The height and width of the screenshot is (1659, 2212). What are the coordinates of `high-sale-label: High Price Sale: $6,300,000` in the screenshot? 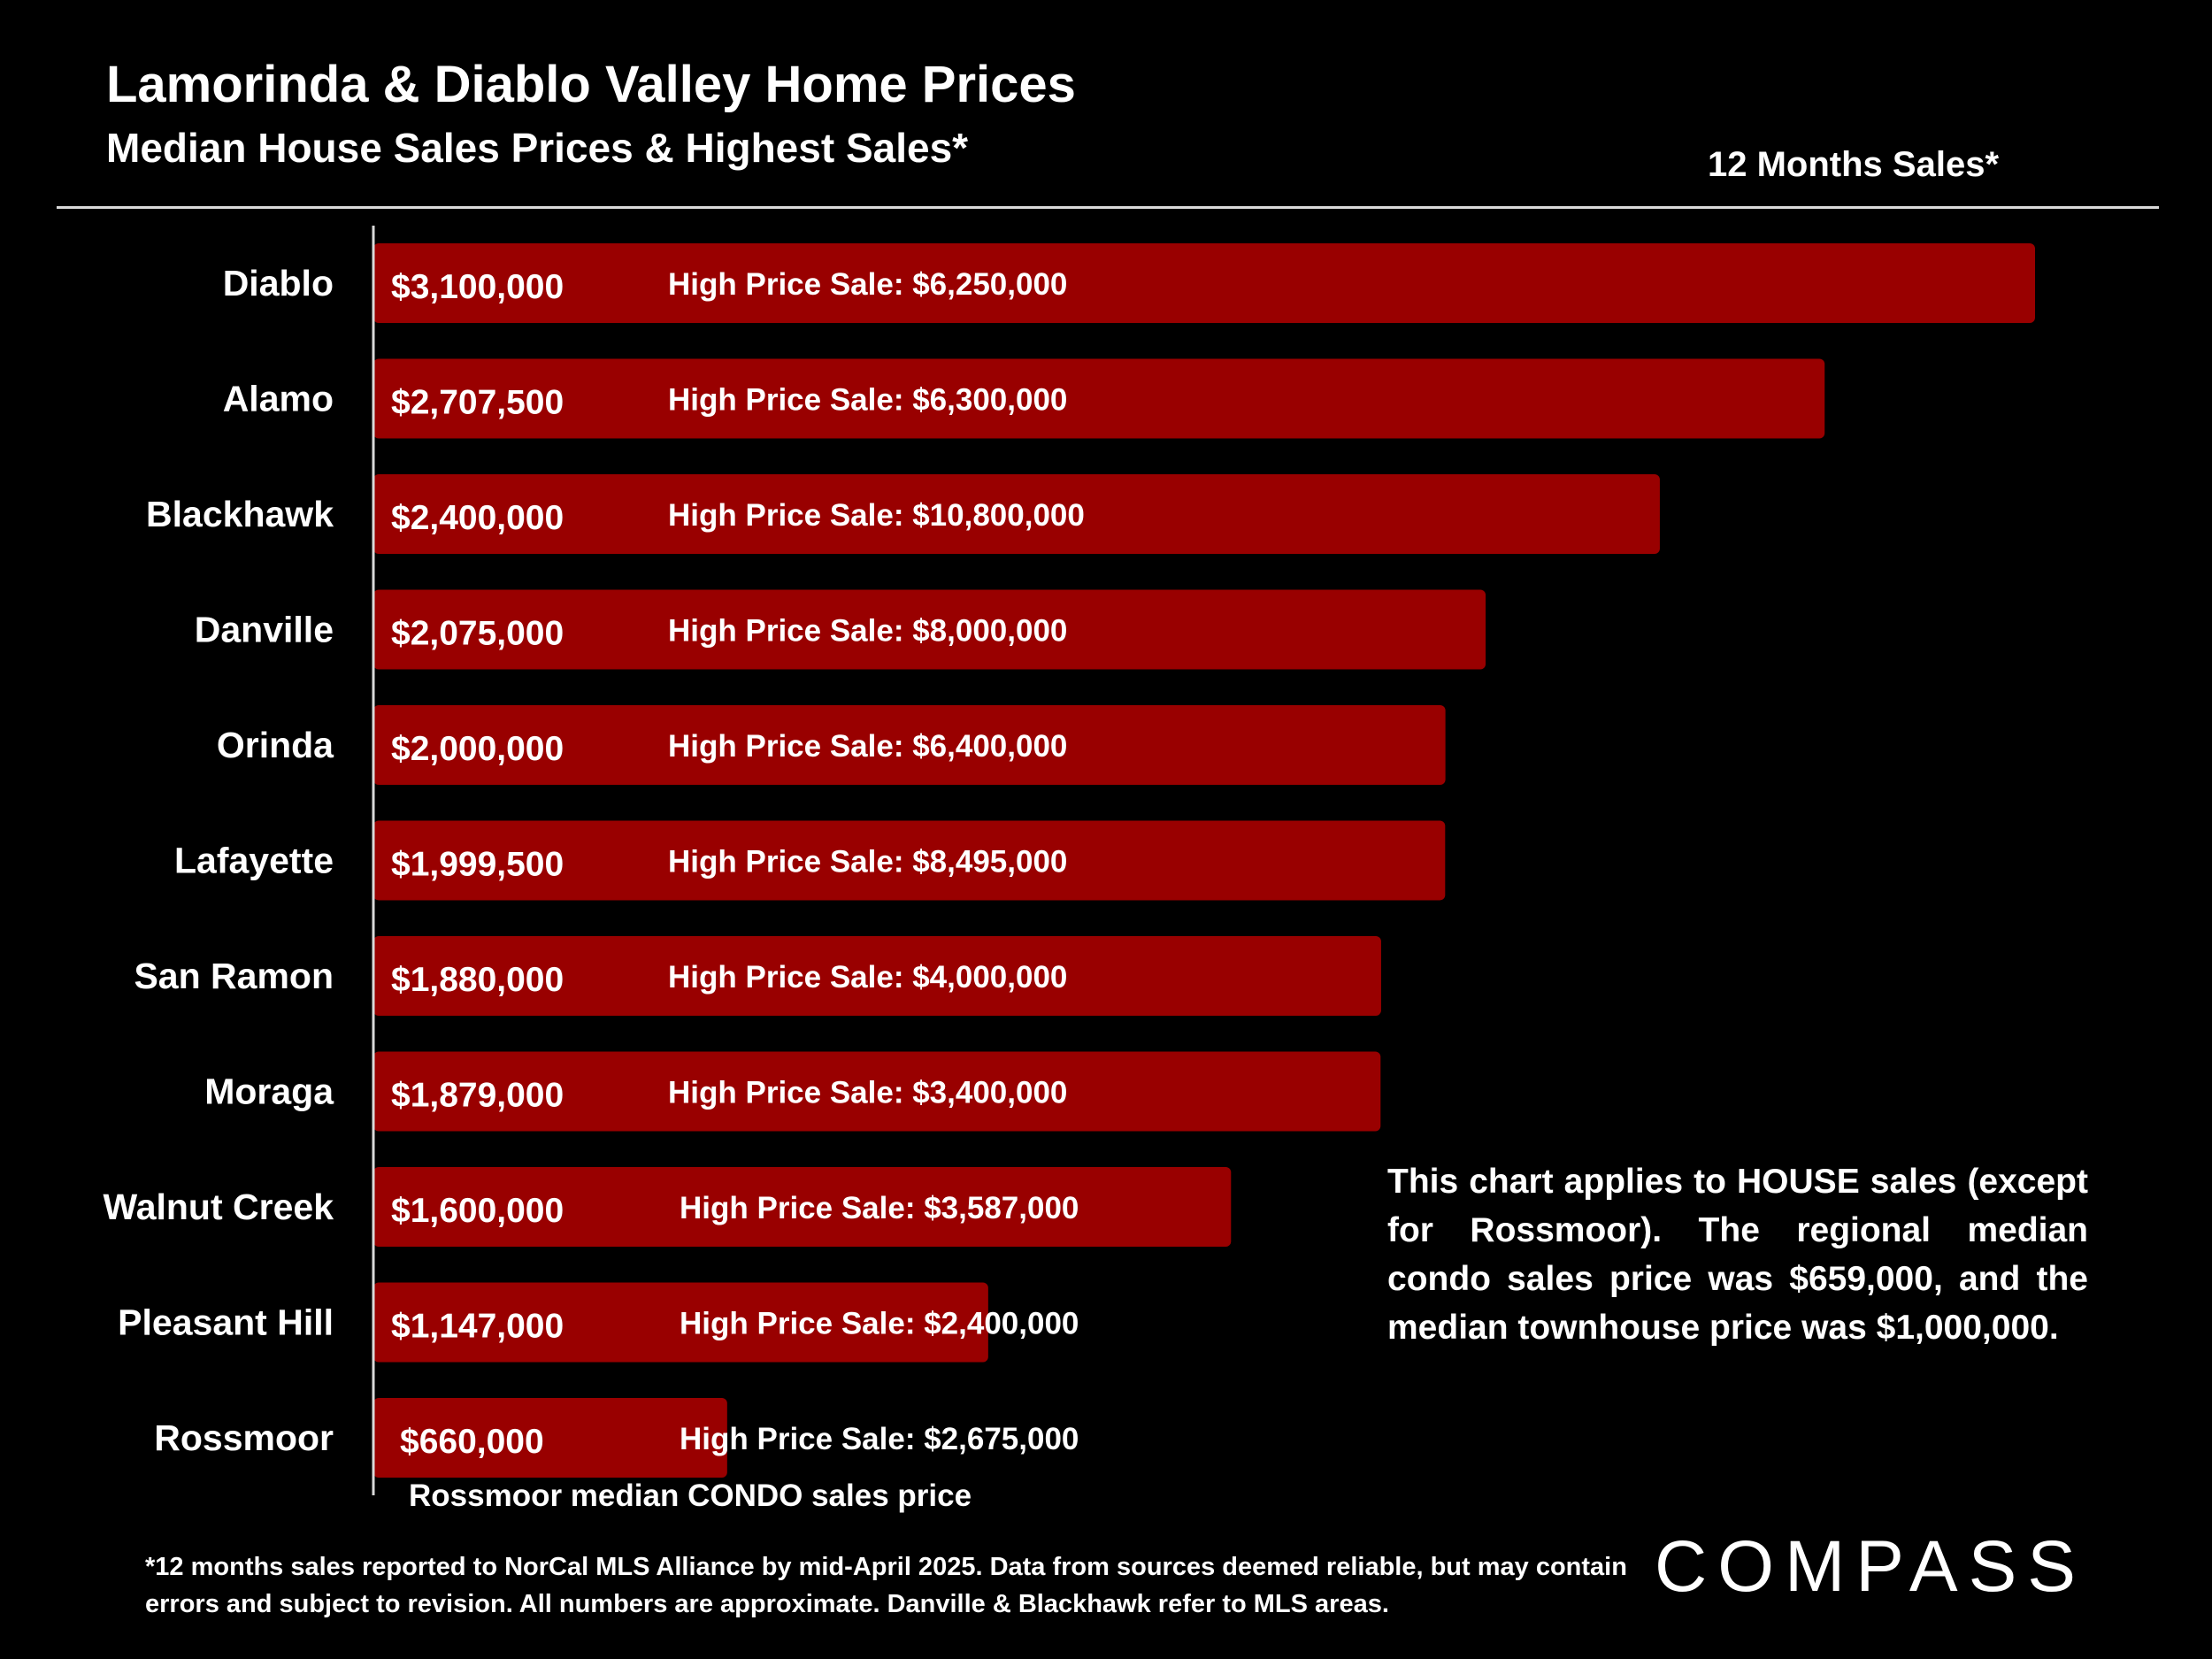 It's located at (868, 401).